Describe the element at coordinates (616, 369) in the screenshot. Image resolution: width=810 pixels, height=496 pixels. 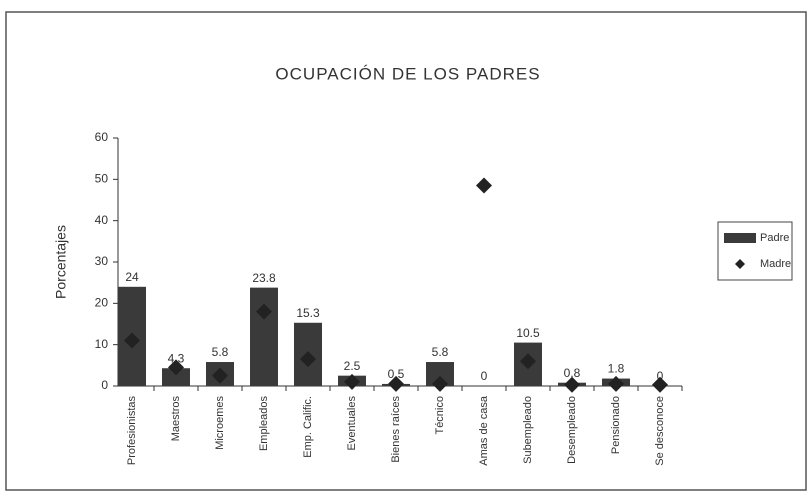
I see `data-label: 1.8` at that location.